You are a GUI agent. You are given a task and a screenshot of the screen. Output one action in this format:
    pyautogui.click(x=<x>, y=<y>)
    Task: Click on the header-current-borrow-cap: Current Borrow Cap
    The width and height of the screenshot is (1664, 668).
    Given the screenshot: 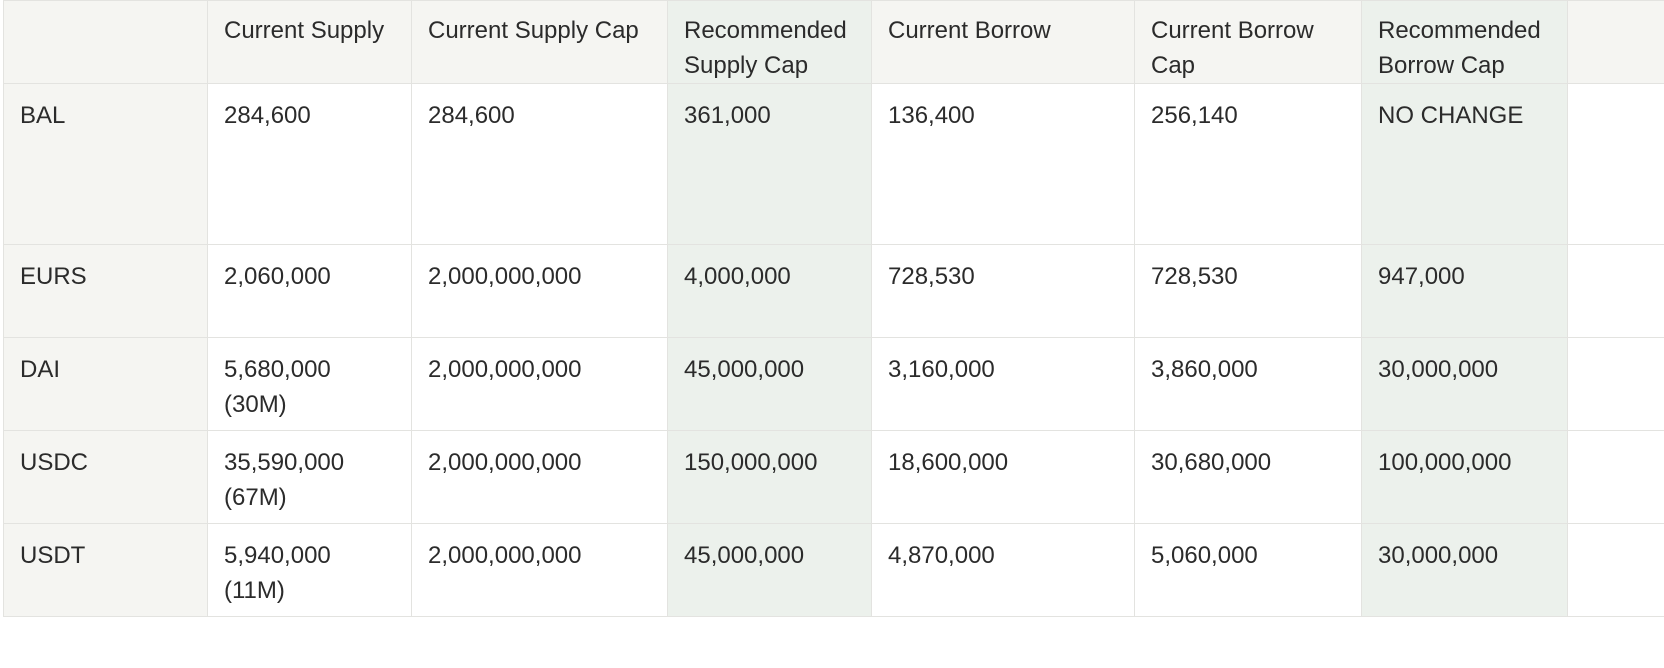 What is the action you would take?
    pyautogui.click(x=1248, y=42)
    